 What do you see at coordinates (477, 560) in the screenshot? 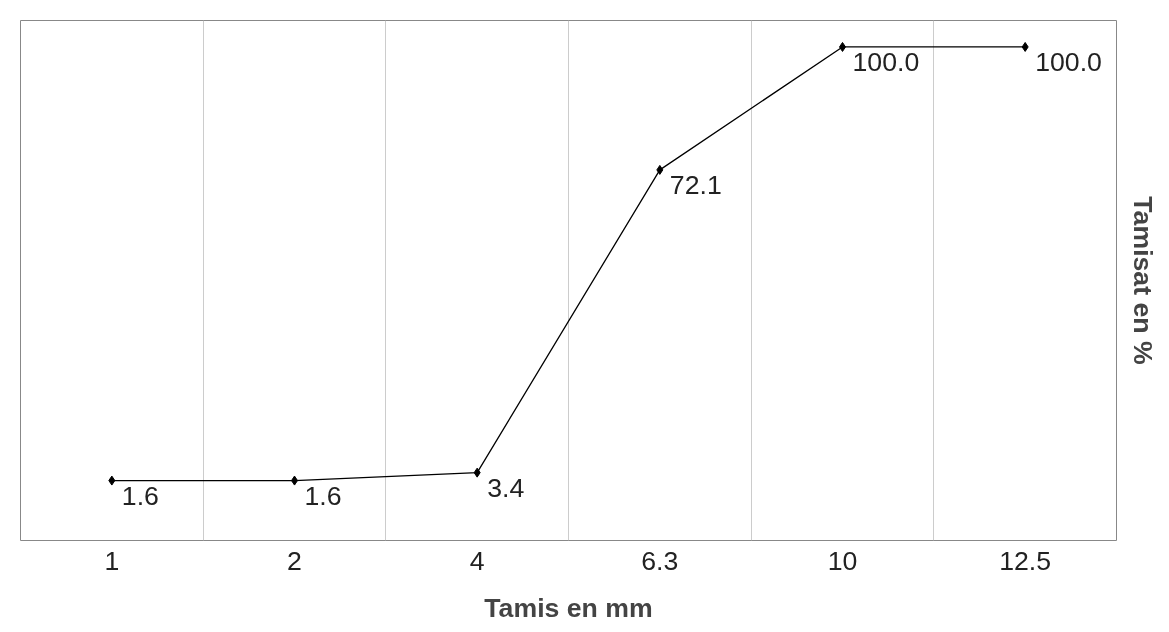
I see `x-tick-label: 4` at bounding box center [477, 560].